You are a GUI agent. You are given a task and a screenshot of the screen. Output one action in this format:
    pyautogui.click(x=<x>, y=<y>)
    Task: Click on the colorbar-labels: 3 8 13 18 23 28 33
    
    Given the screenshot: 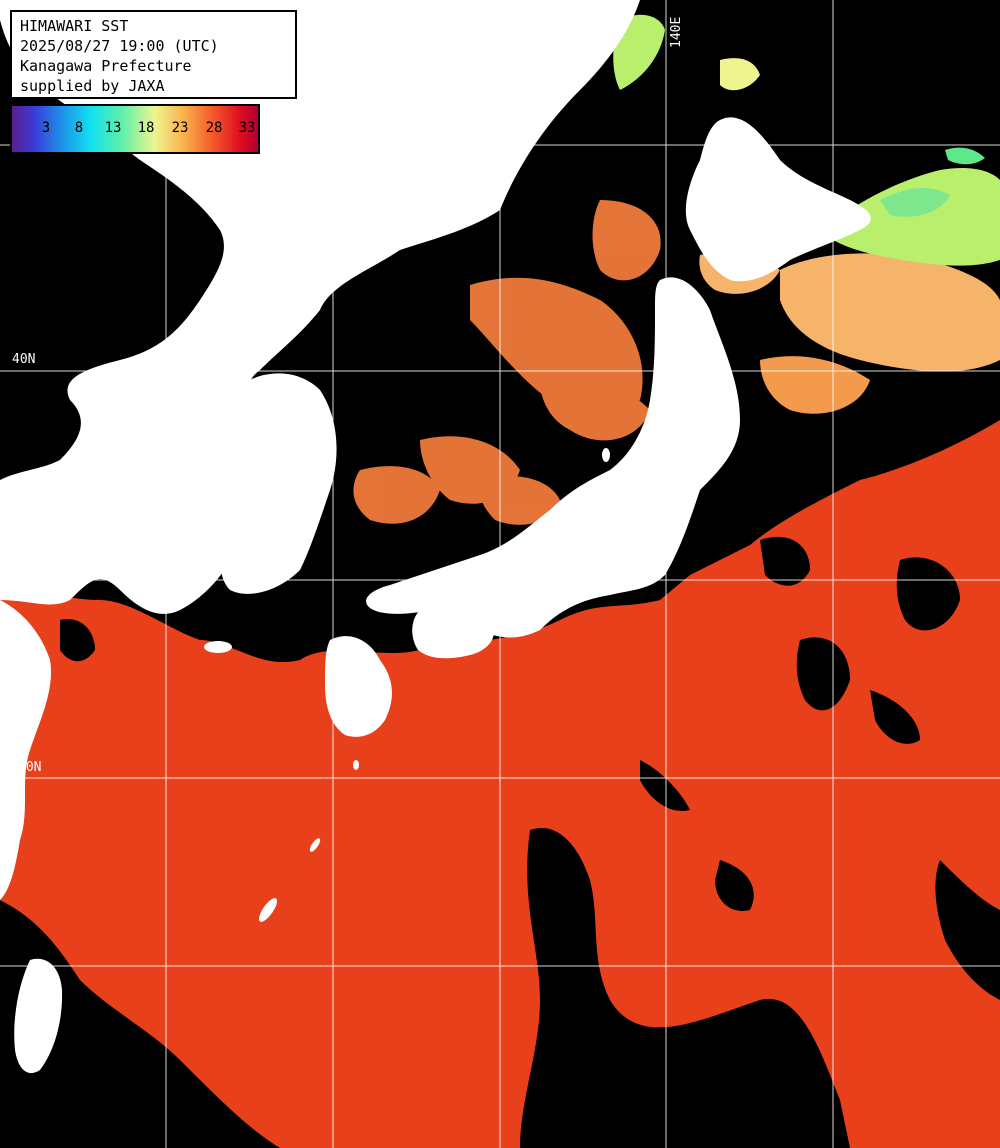 What is the action you would take?
    pyautogui.click(x=135, y=130)
    